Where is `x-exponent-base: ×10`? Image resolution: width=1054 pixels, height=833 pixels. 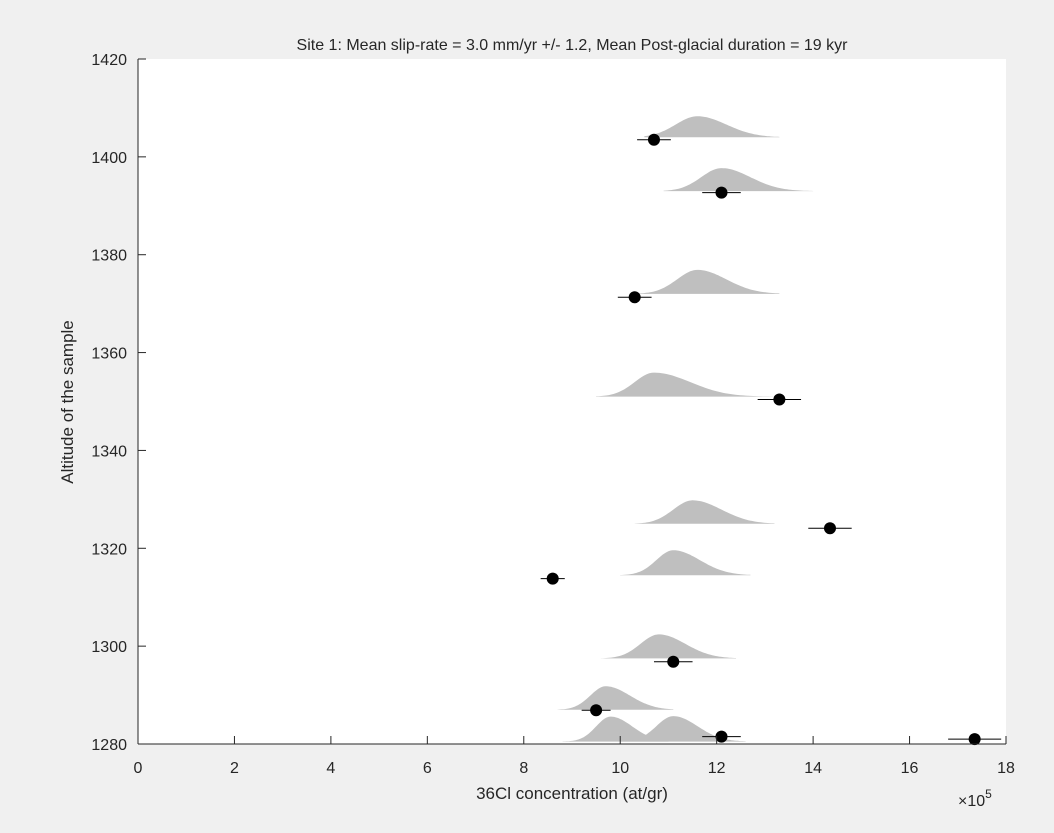
x-exponent-base: ×10 is located at coordinates (971, 801).